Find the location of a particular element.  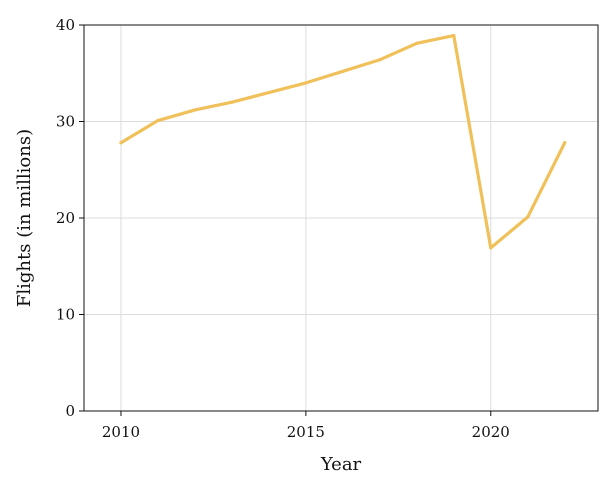

y-tick-label-2: 20 is located at coordinates (65, 218).